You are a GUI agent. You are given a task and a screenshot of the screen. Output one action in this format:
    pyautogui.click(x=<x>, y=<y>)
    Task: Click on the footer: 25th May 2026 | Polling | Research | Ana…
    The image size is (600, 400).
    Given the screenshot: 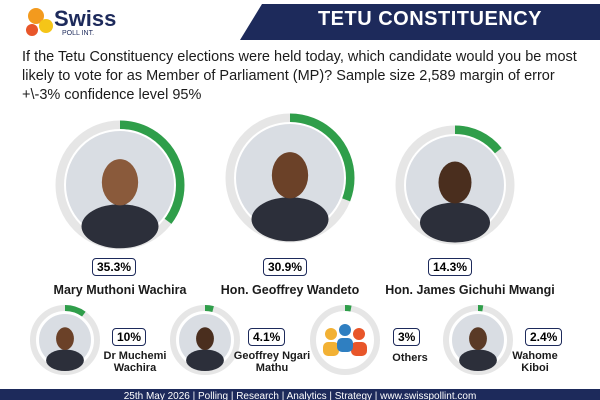 What is the action you would take?
    pyautogui.click(x=300, y=395)
    